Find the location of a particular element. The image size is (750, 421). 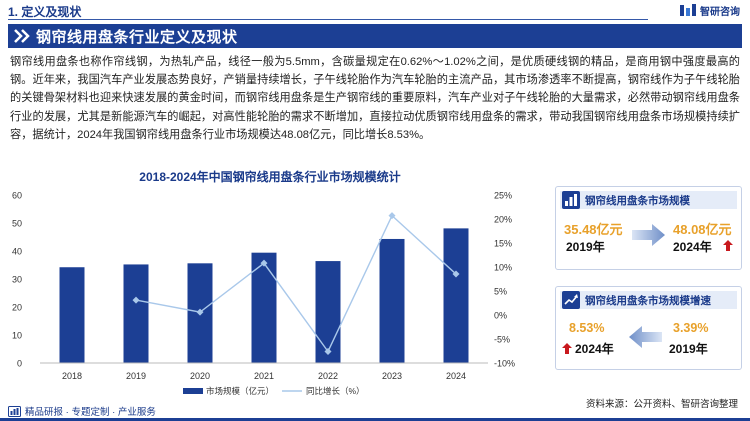

right-tick-label: 5% is located at coordinates (500, 292).